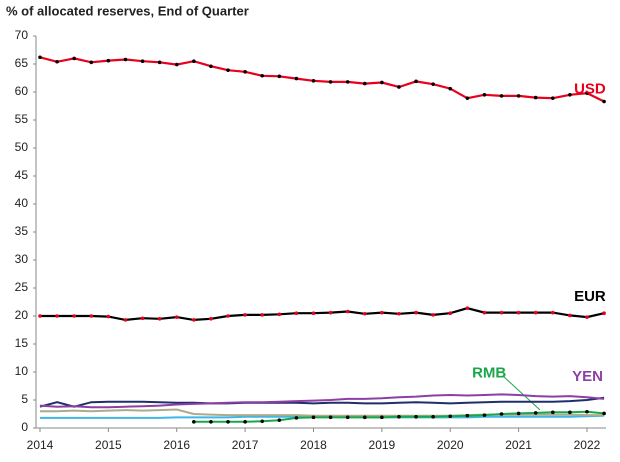 The image size is (620, 462). I want to click on y-tick-label: 35, so click(22, 231).